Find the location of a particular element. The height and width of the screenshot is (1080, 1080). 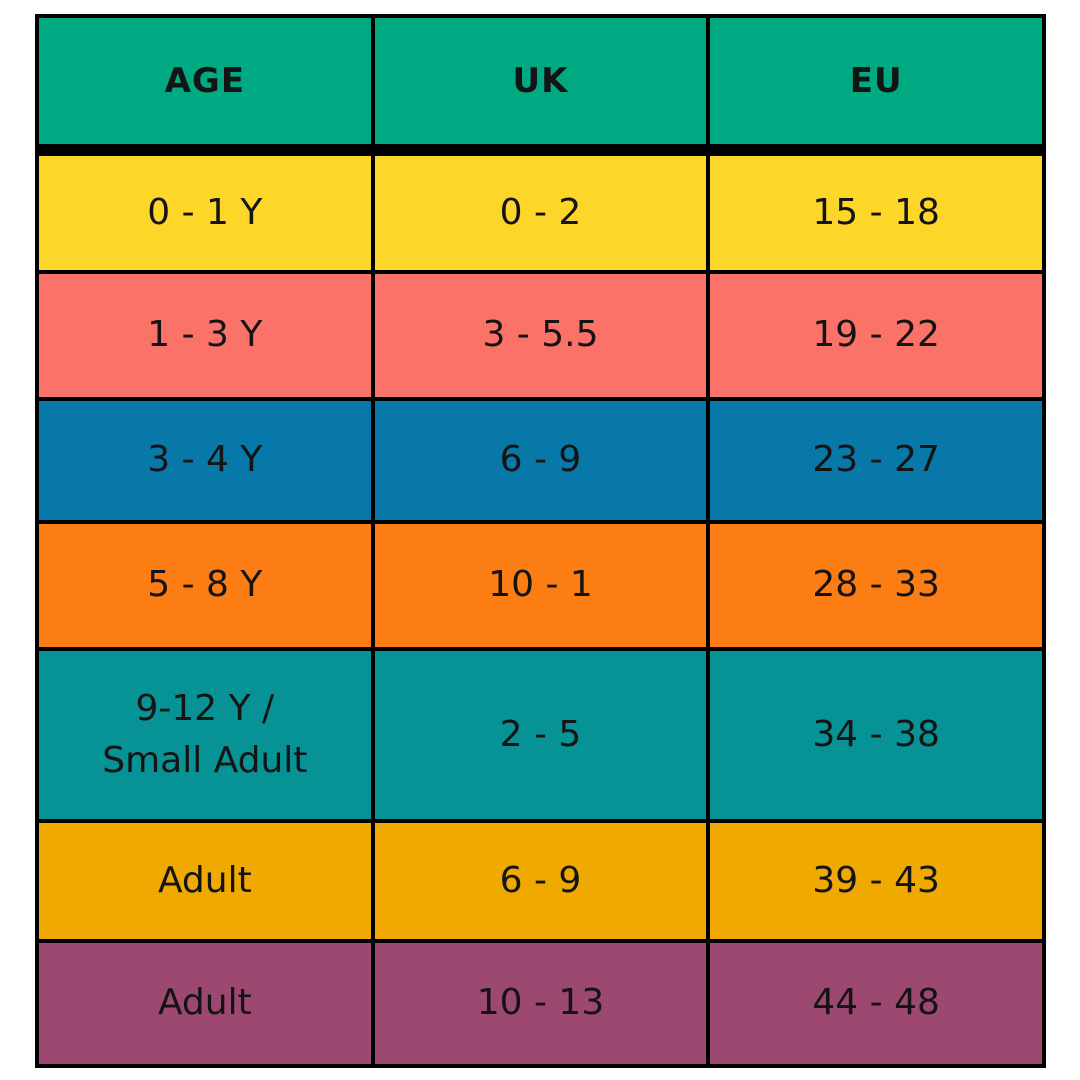

table-row: 3 - 4 Y 6 - 9 23 - 27 is located at coordinates (540, 460).